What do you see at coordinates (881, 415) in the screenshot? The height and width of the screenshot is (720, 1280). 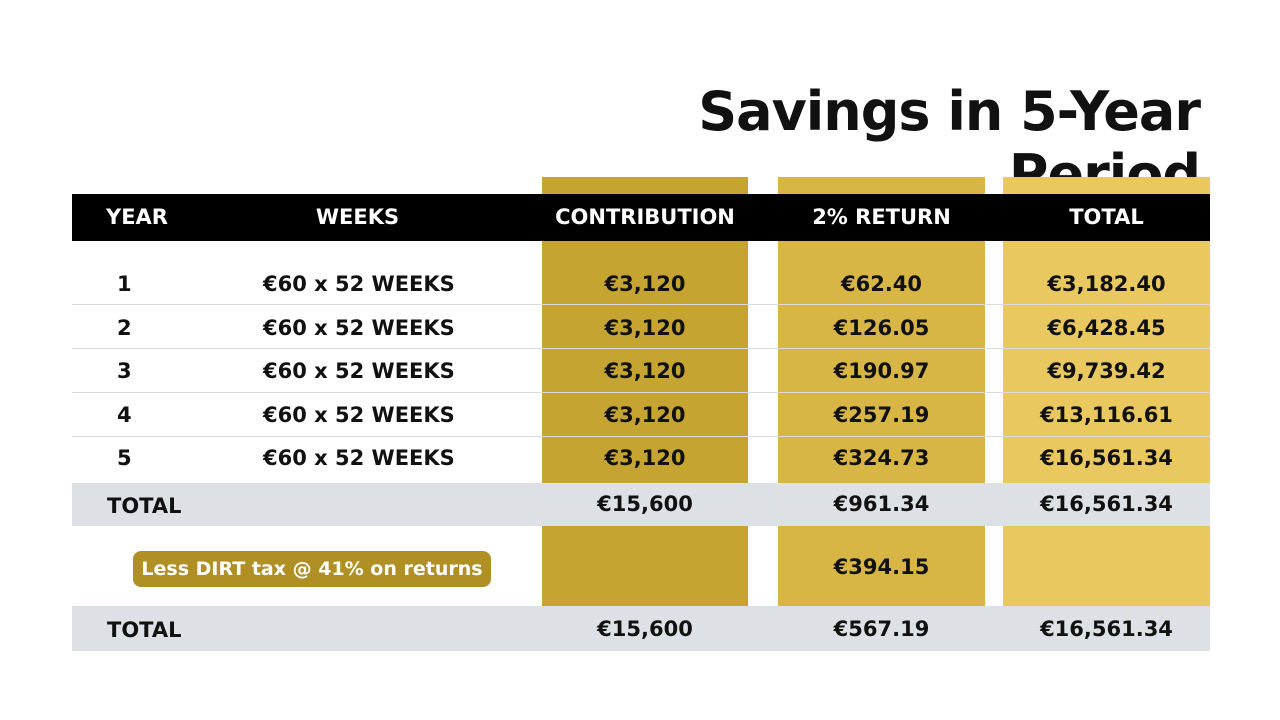 I see `row-4-return: €257.19` at bounding box center [881, 415].